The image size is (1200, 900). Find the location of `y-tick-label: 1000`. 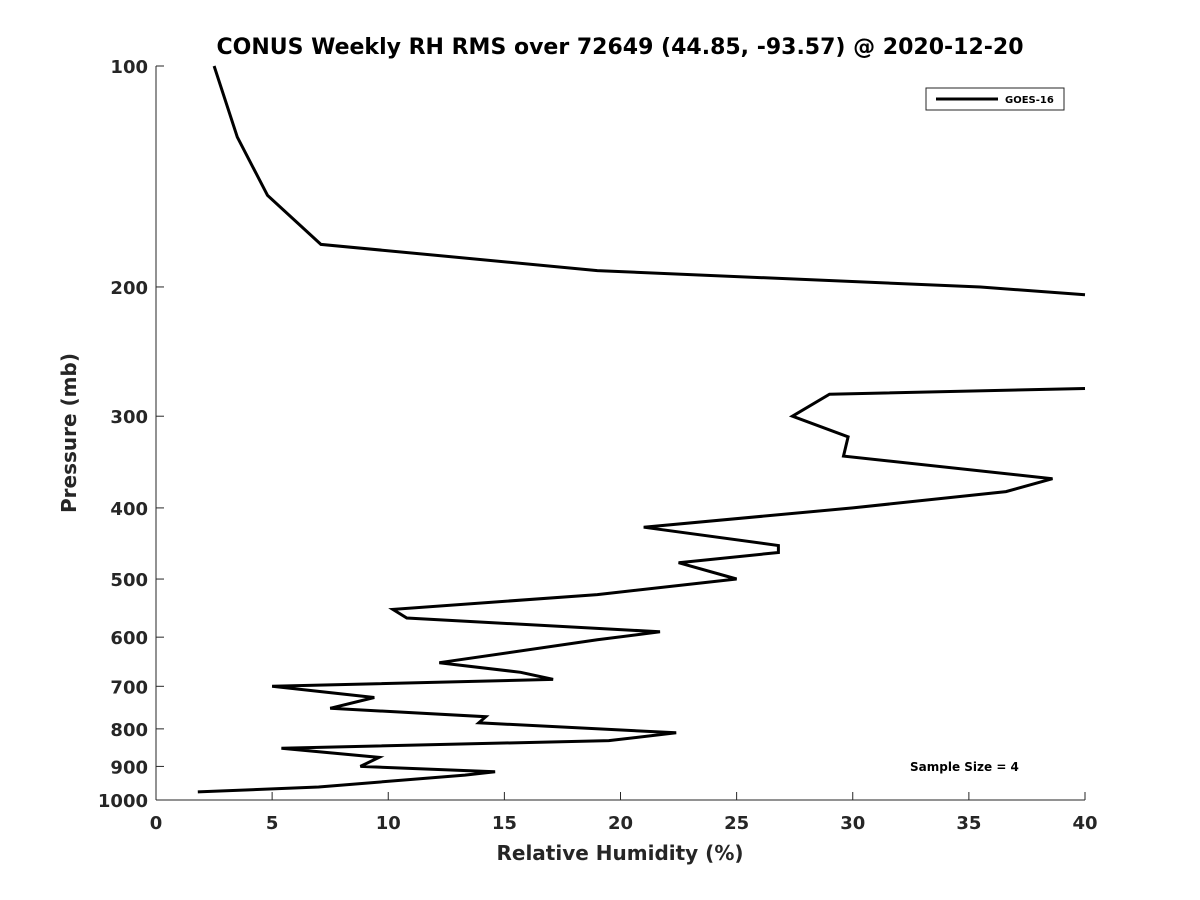

y-tick-label: 1000 is located at coordinates (123, 801).